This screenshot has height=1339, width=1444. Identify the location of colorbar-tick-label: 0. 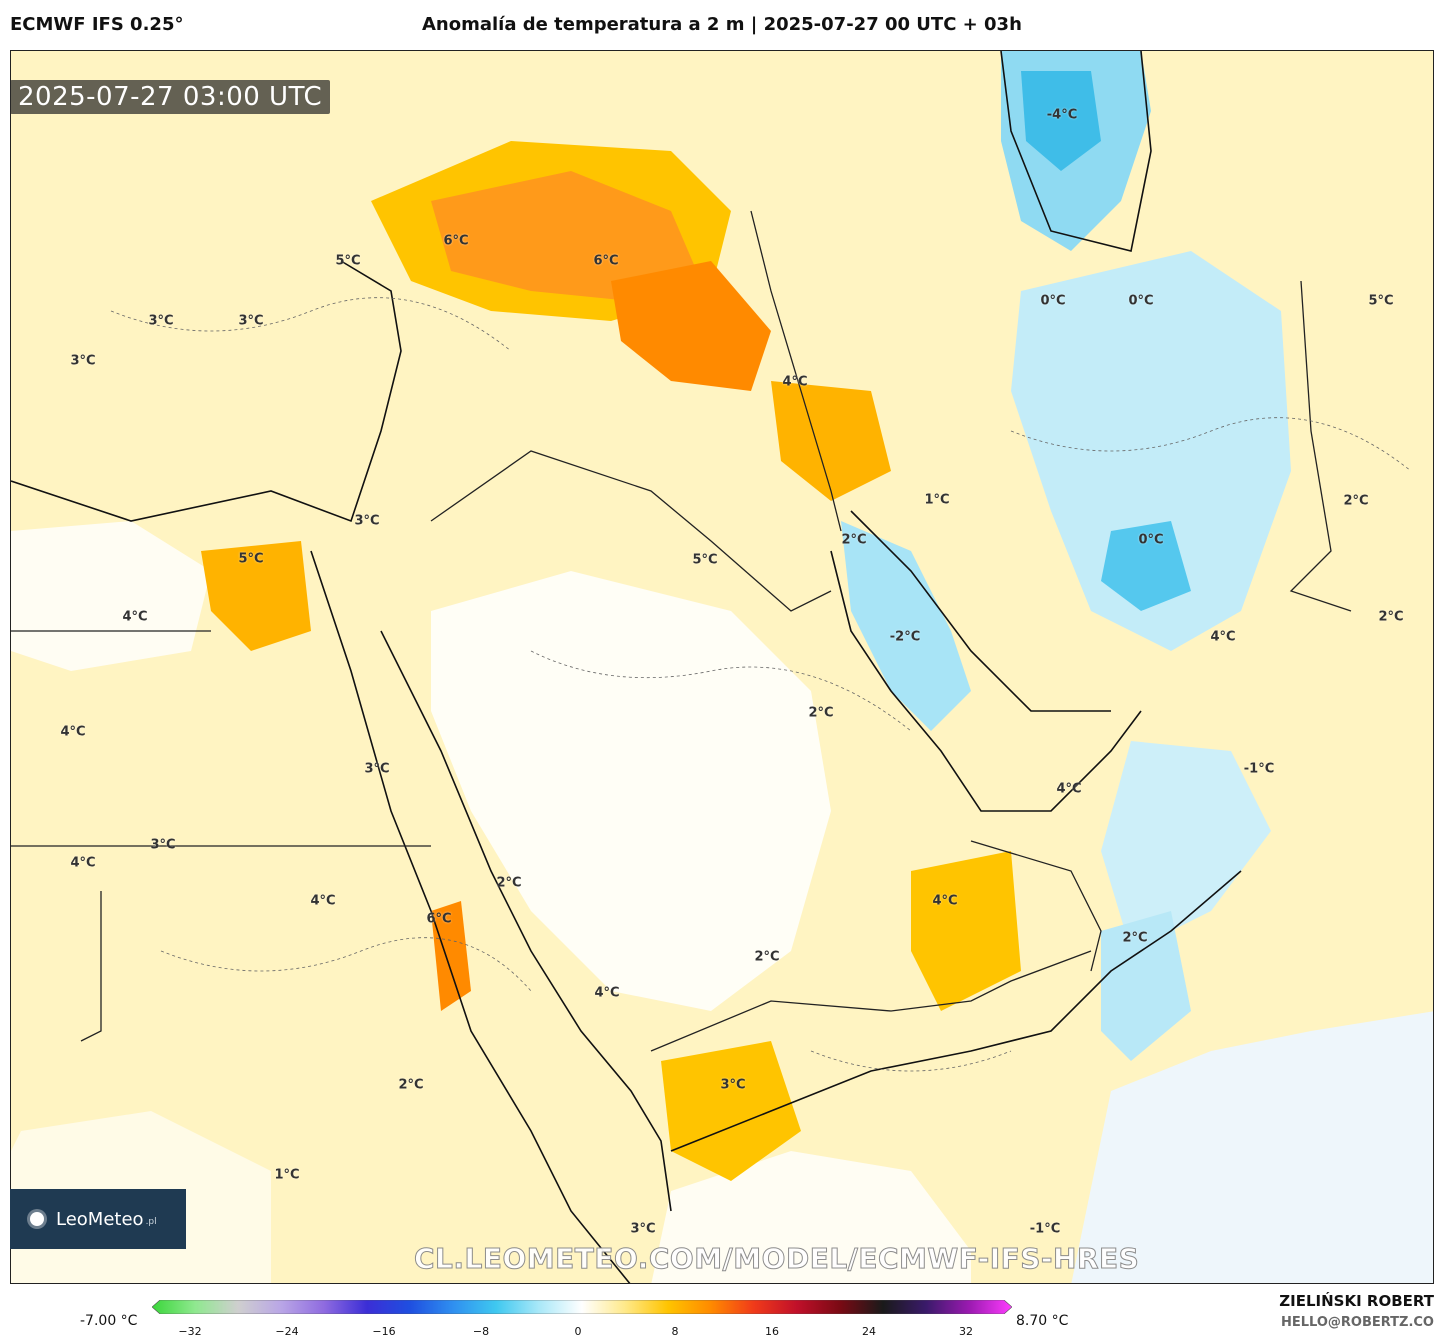
(578, 1331).